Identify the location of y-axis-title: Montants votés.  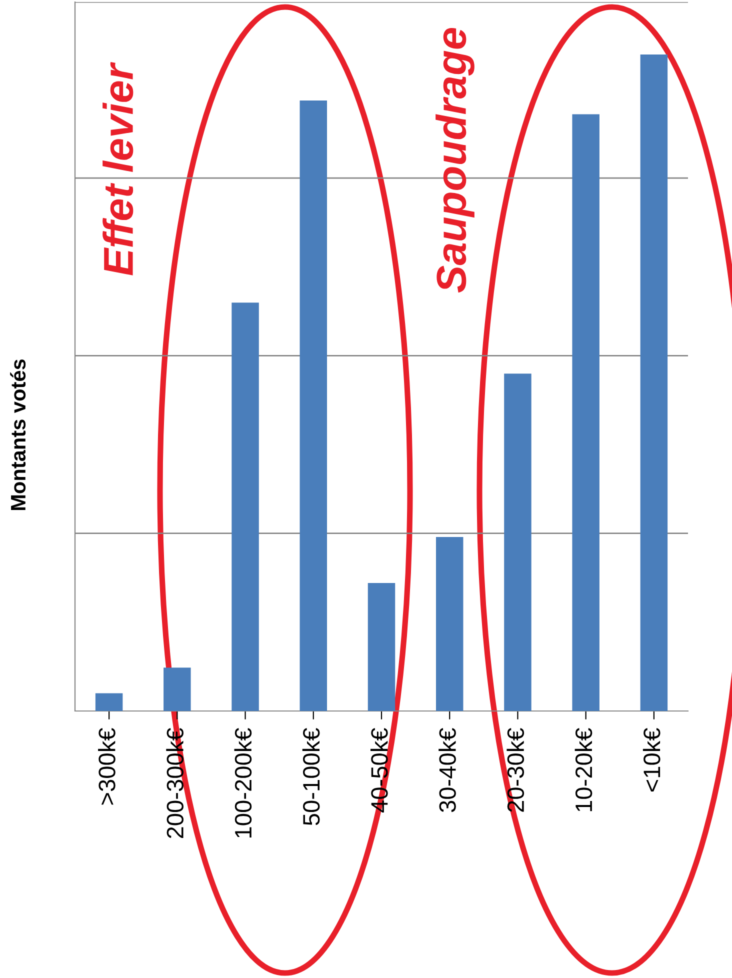
(18, 434).